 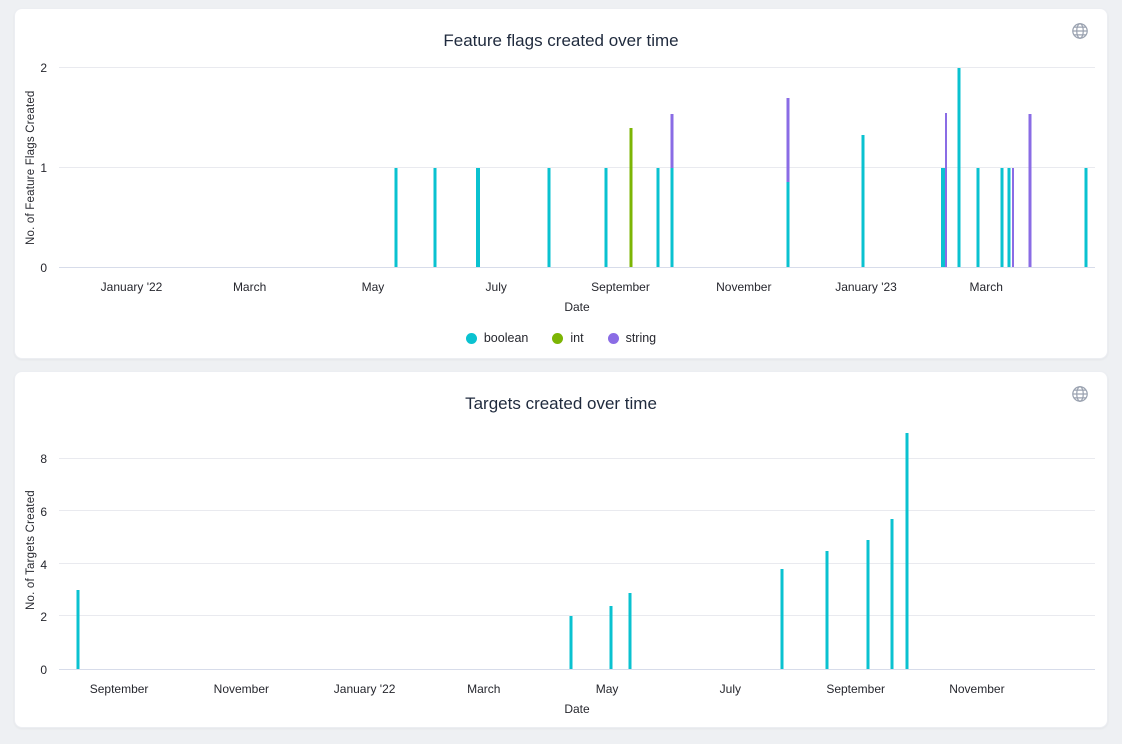 What do you see at coordinates (568, 338) in the screenshot?
I see `legend-item: int` at bounding box center [568, 338].